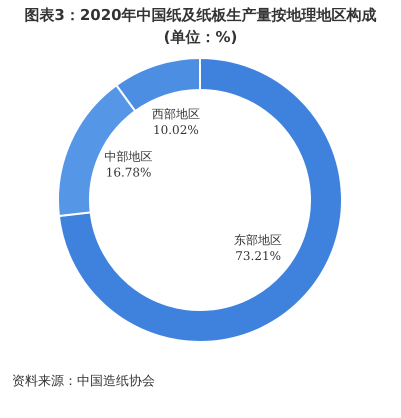 The height and width of the screenshot is (418, 401). I want to click on data-label: 10.02%, so click(175, 129).